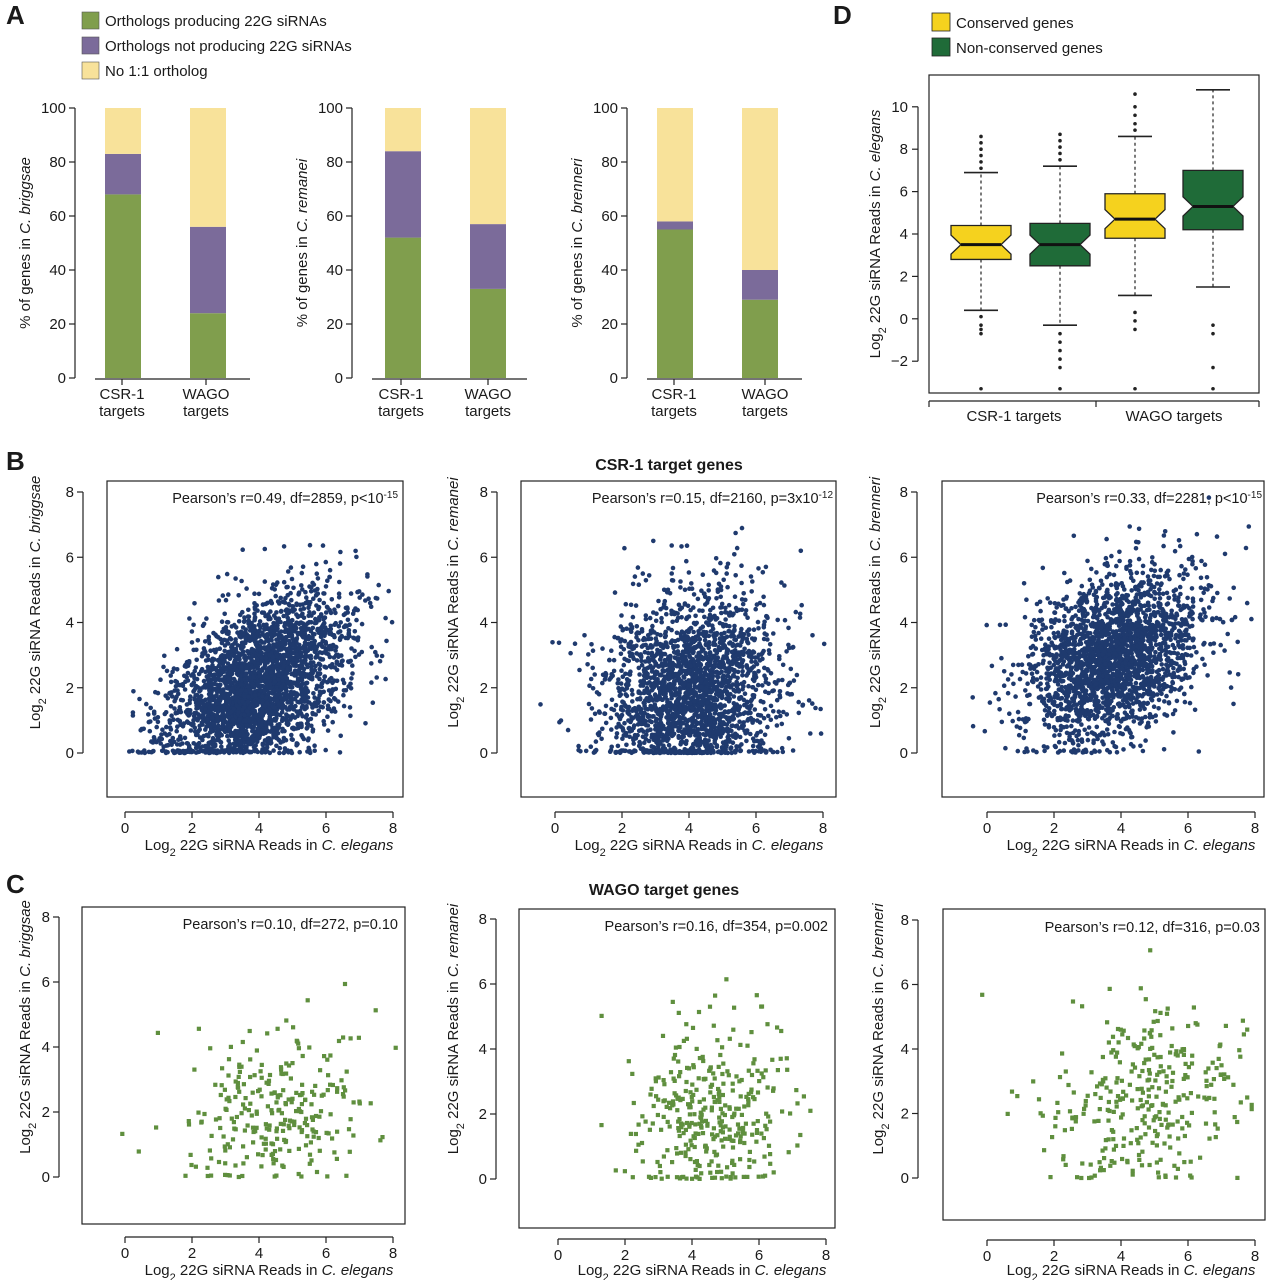  Describe the element at coordinates (35, 514) in the screenshot. I see `axis-label-species: C. briggsae` at that location.